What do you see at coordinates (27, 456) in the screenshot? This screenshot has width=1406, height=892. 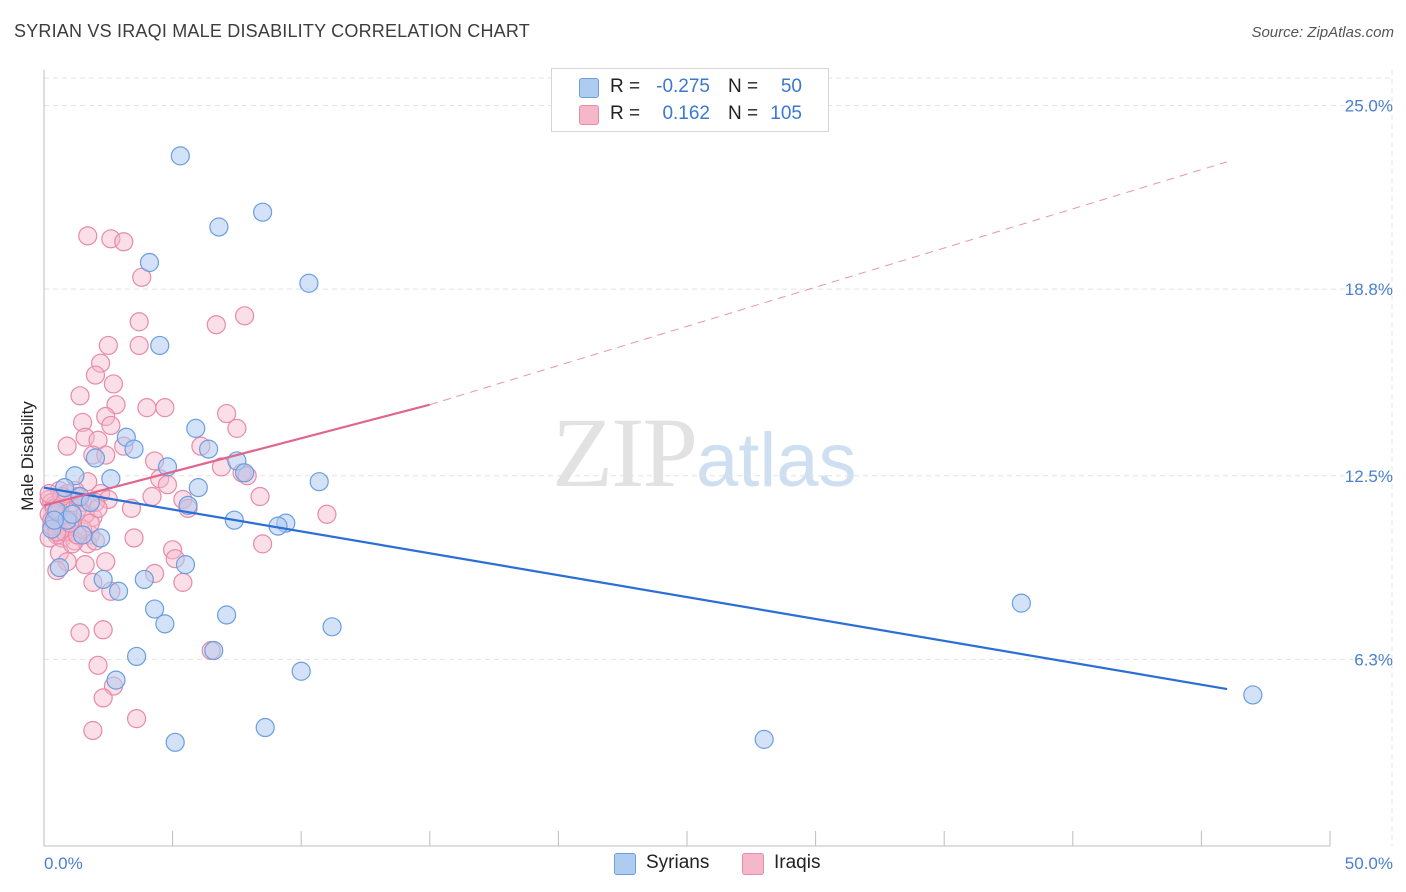 I see `y-axis-title: Male Disability` at bounding box center [27, 456].